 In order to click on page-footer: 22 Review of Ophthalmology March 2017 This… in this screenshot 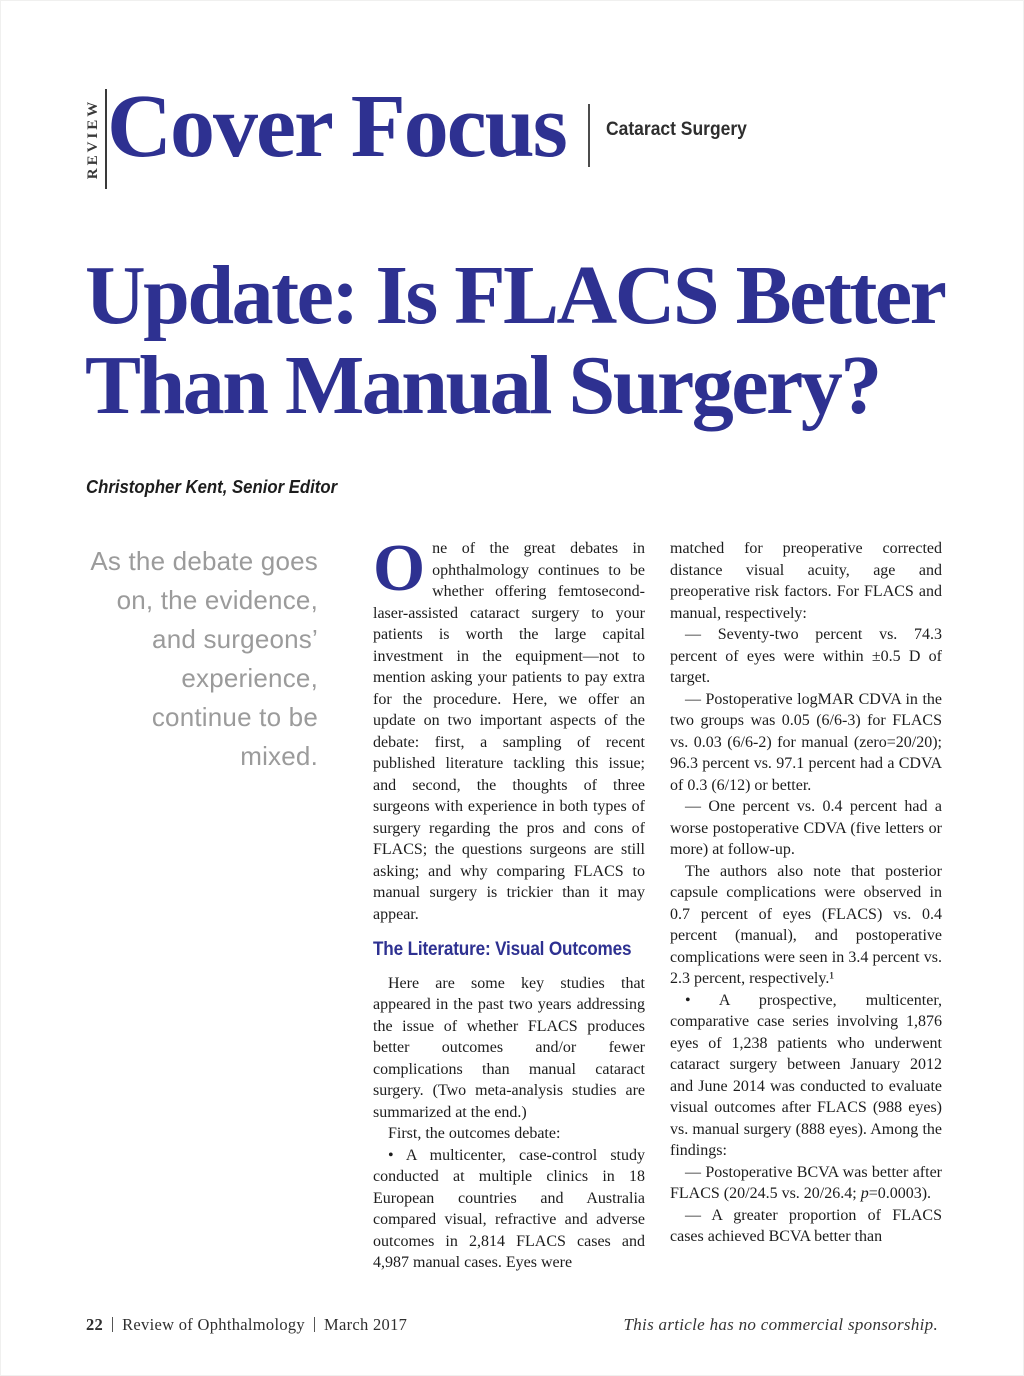, I will do `click(512, 1325)`.